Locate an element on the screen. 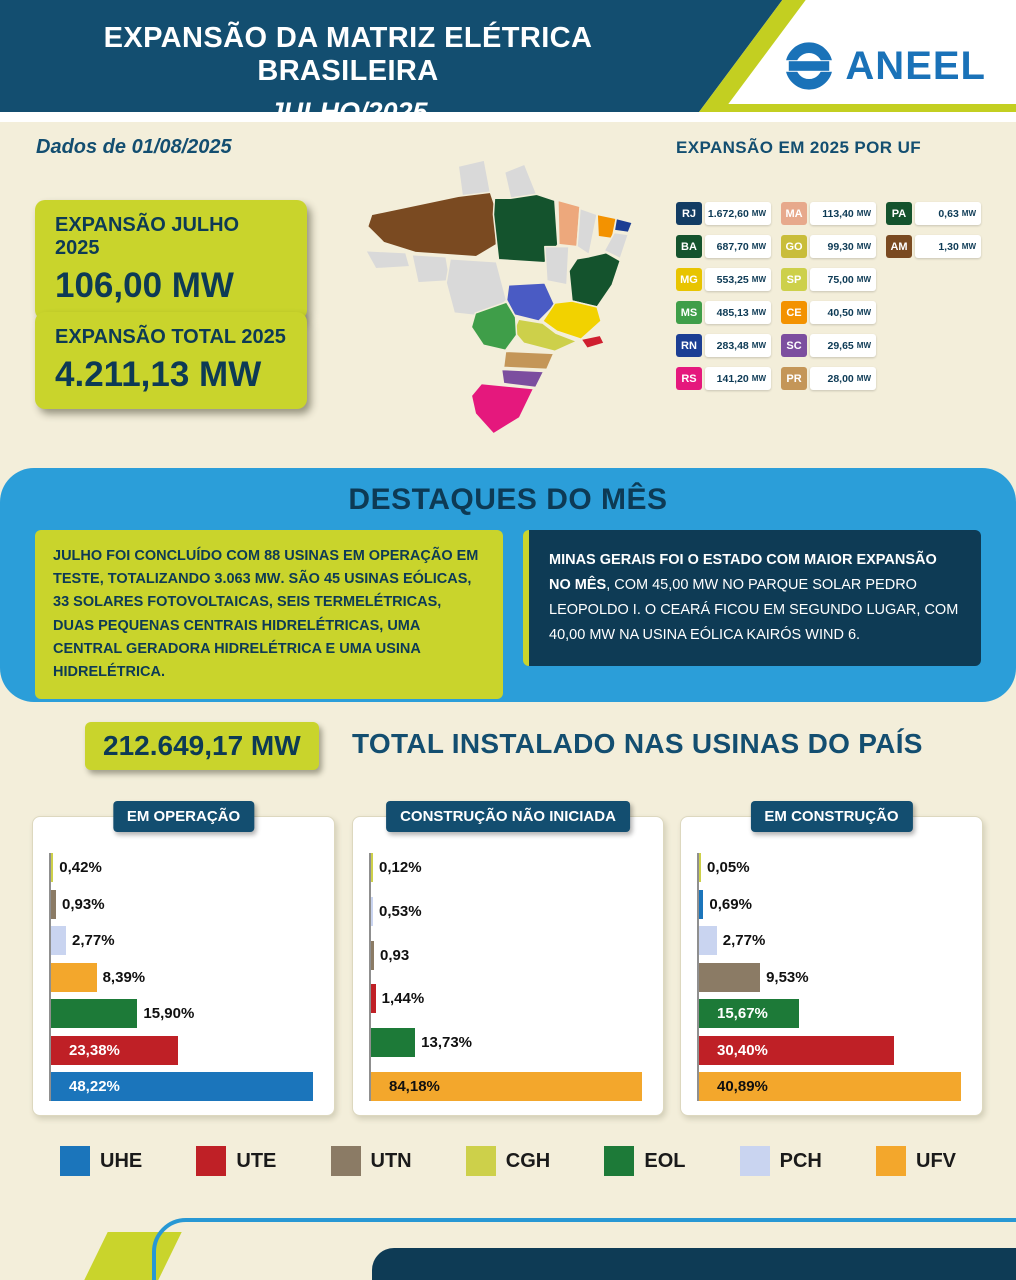  expansion-month-box: EXPANSÃO JULHO 2025 106,00 MW is located at coordinates (171, 260).